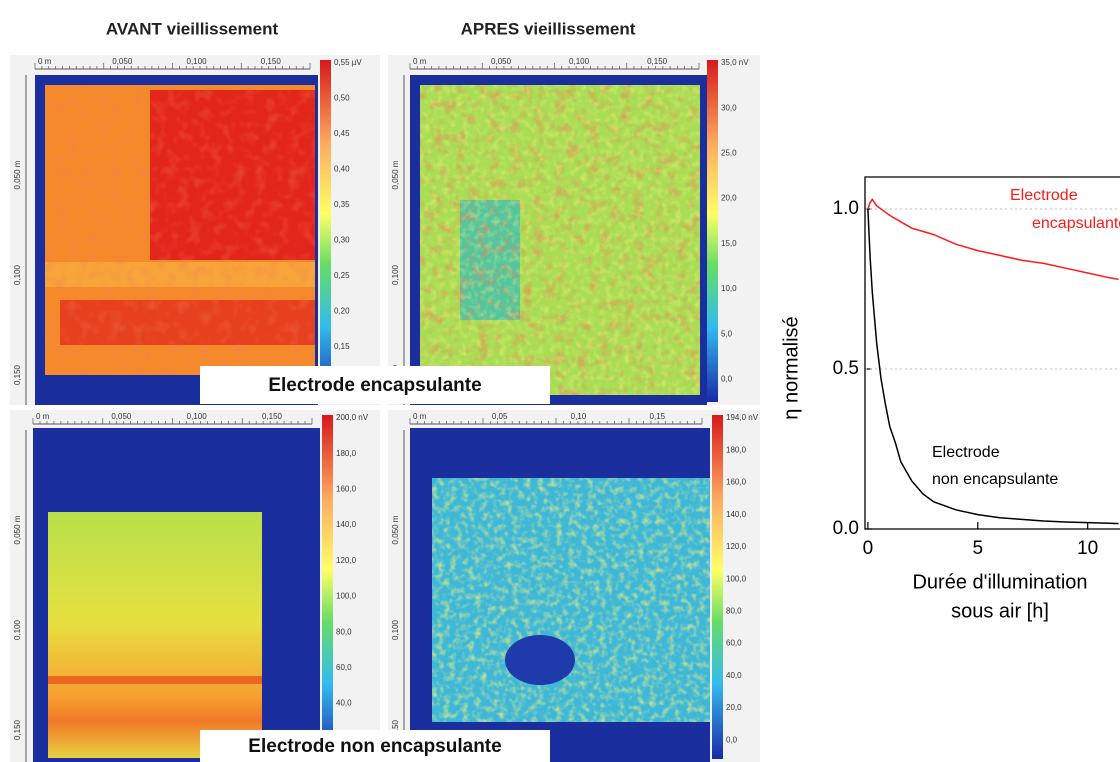  I want to click on colorbar-label: 0,25, so click(342, 275).